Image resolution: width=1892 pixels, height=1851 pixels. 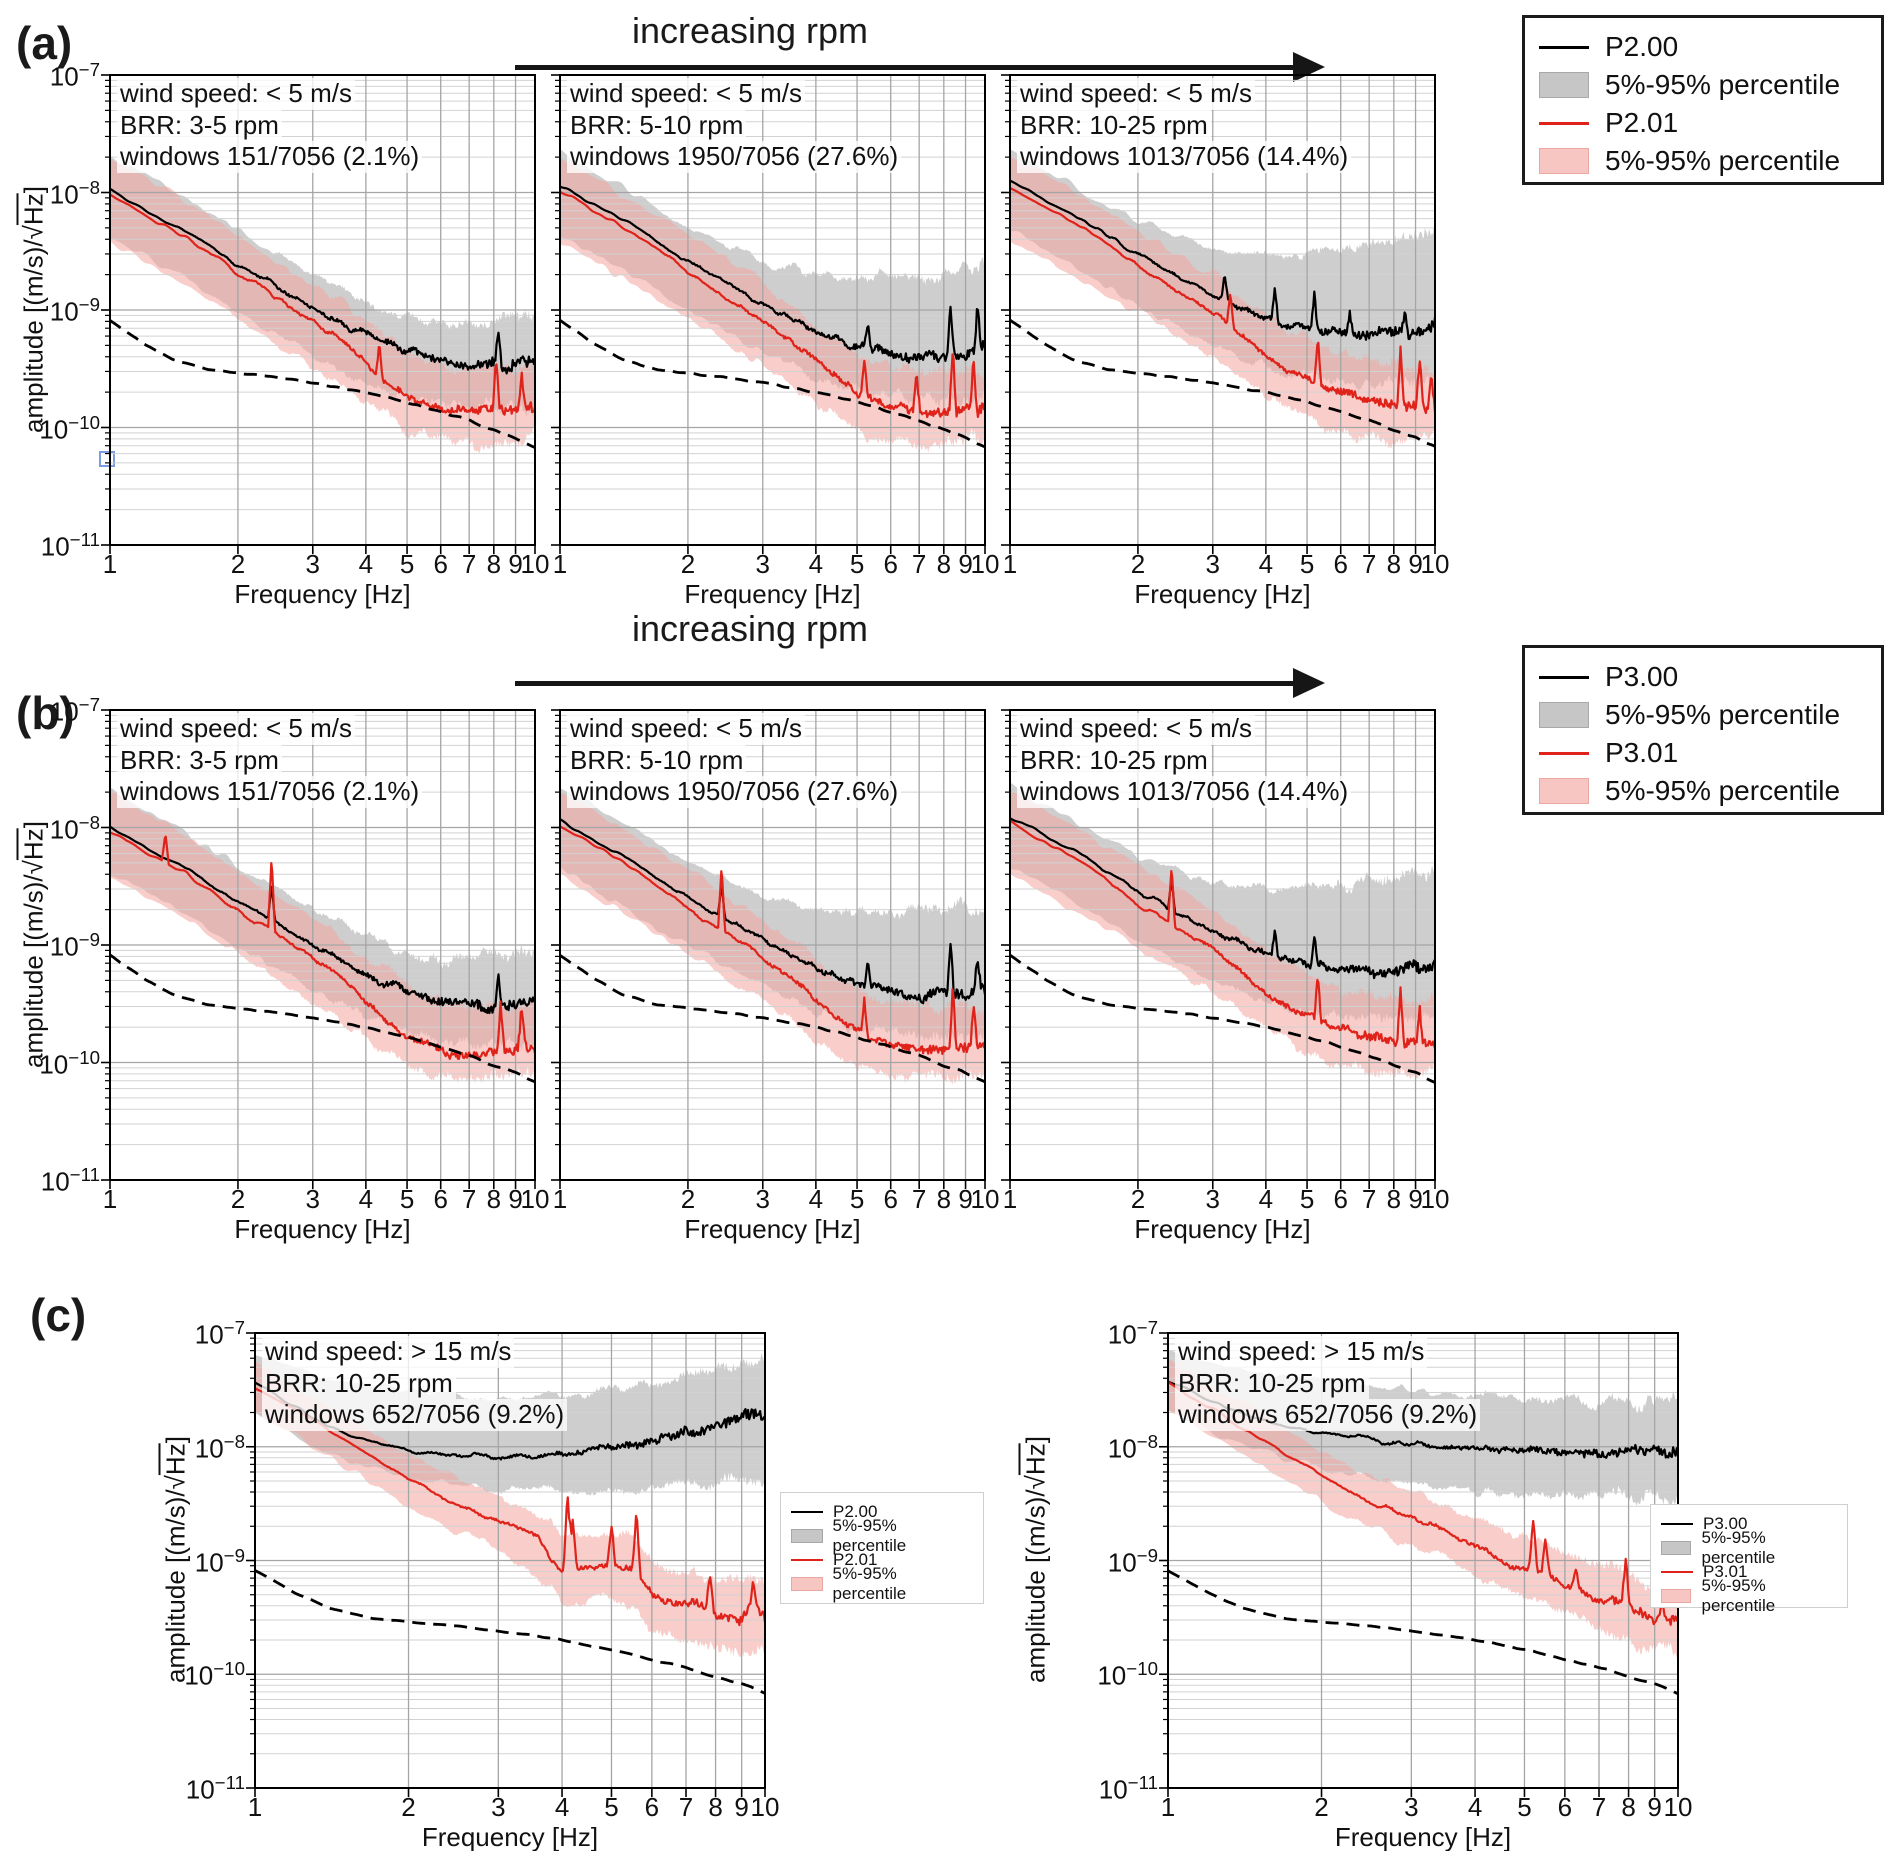 What do you see at coordinates (921, 683) in the screenshot?
I see `increasing-rpm-arrow-b` at bounding box center [921, 683].